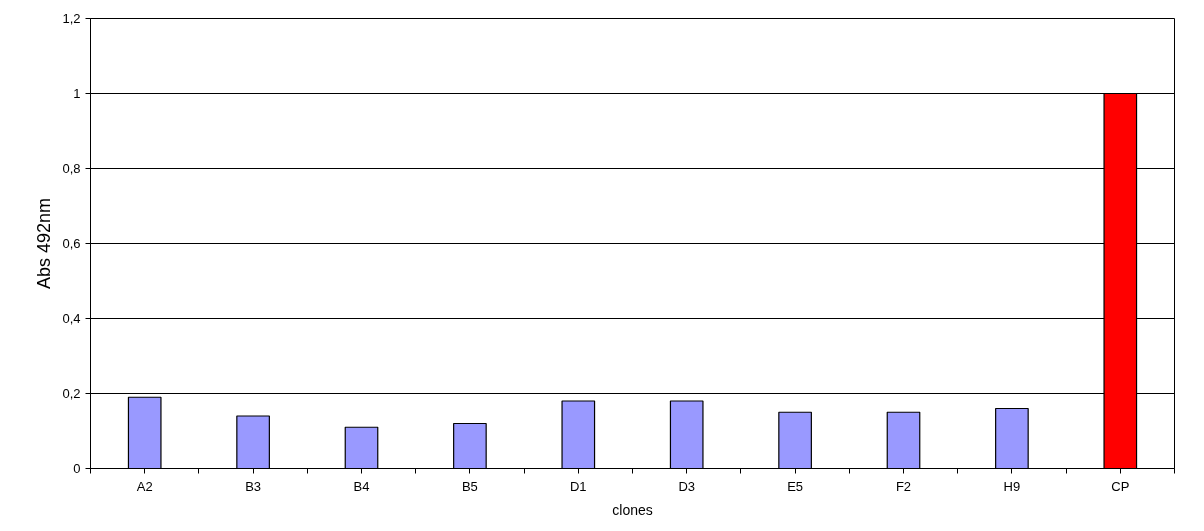 This screenshot has height=531, width=1204. What do you see at coordinates (1120, 486) in the screenshot?
I see `x-tick-label: CP` at bounding box center [1120, 486].